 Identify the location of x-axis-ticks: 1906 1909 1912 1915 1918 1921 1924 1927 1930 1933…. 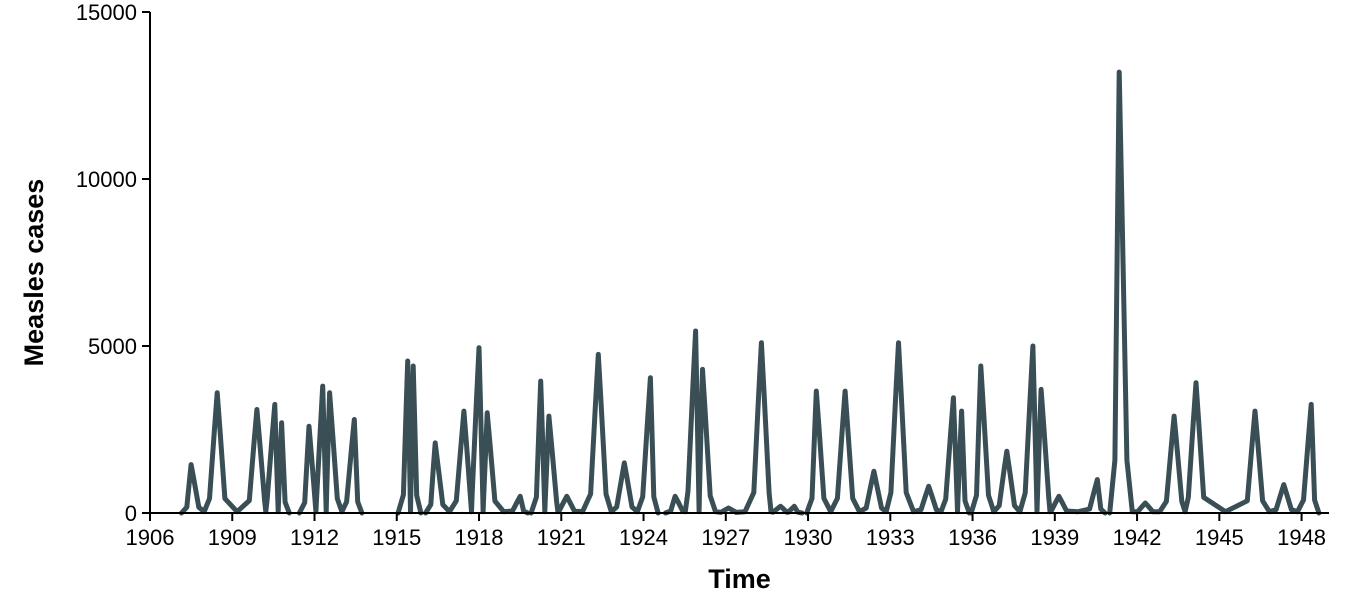
(726, 531).